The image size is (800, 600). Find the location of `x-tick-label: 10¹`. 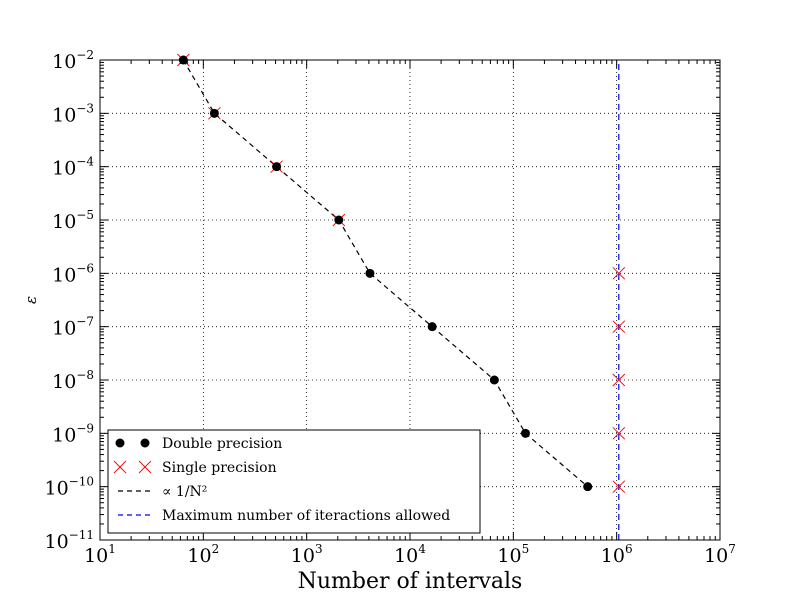

x-tick-label: 10¹ is located at coordinates (100, 554).